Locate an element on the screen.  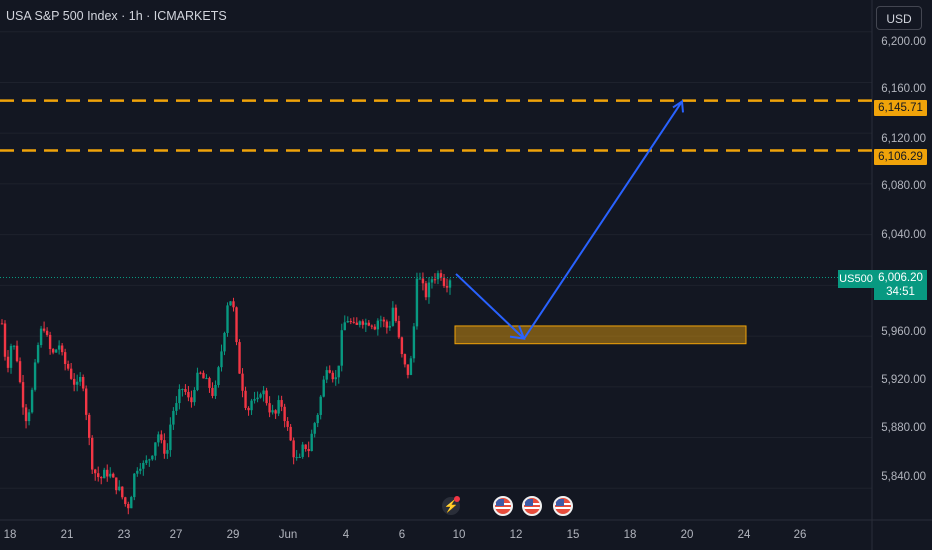
level-badge-lower: 6,106.29 is located at coordinates (900, 157).